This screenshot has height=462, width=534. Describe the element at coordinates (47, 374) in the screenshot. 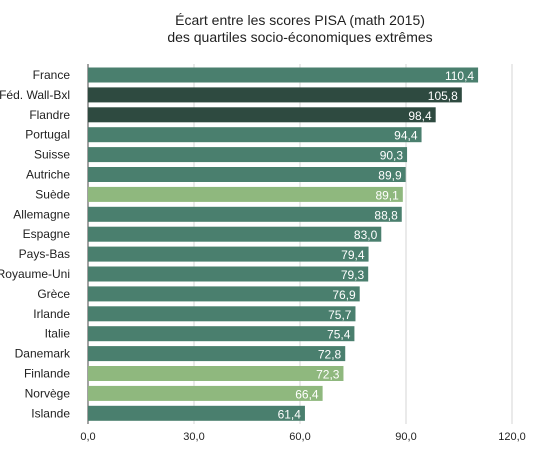

I see `category-label: Finlande` at that location.